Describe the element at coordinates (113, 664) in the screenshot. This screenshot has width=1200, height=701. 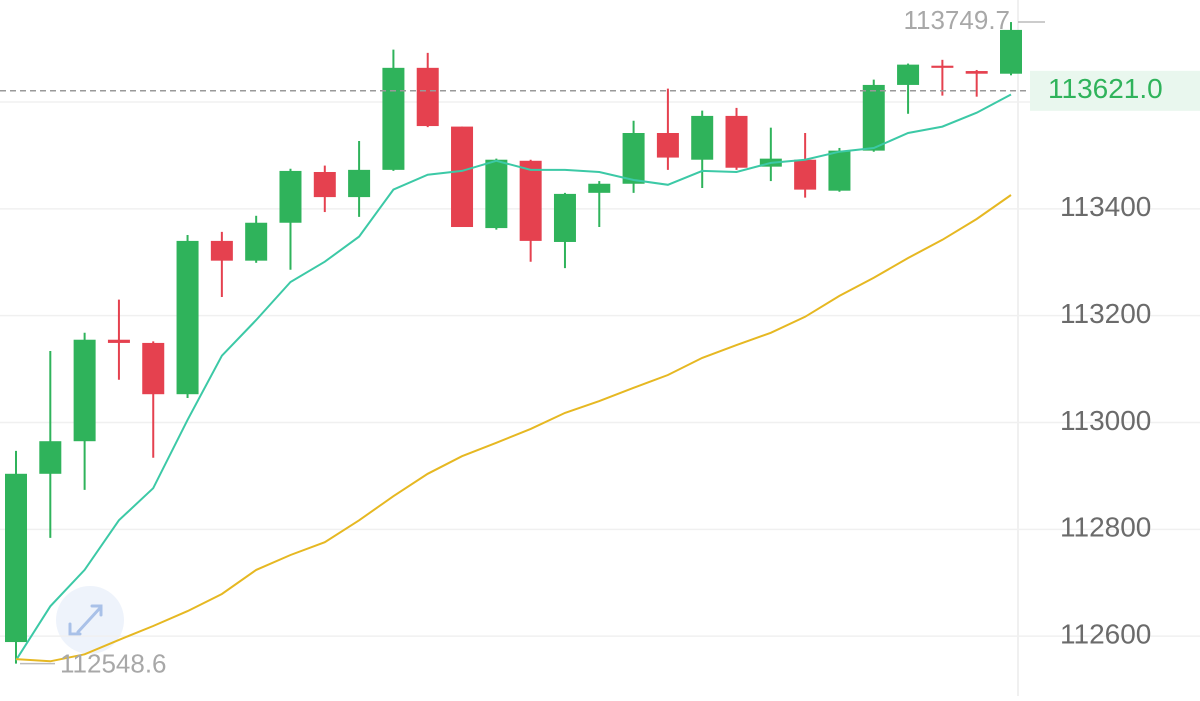
I see `min-label: 112548.6` at that location.